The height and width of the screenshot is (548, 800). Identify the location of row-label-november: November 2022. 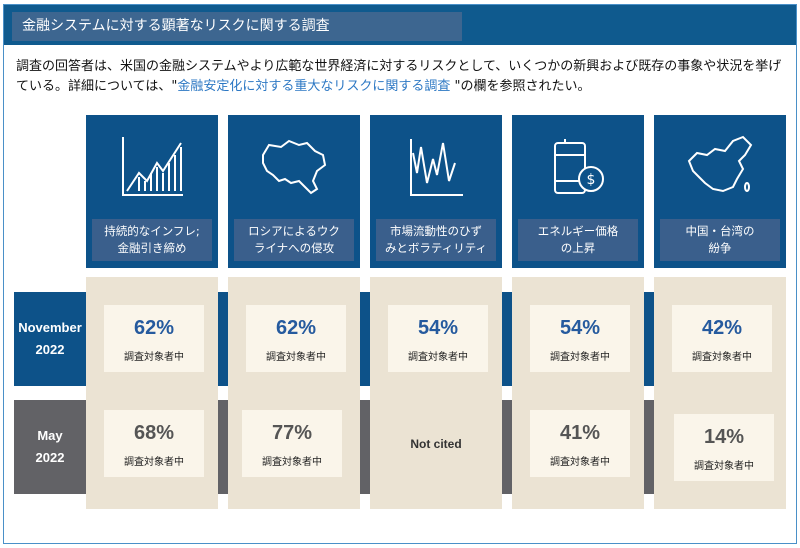
(50, 339).